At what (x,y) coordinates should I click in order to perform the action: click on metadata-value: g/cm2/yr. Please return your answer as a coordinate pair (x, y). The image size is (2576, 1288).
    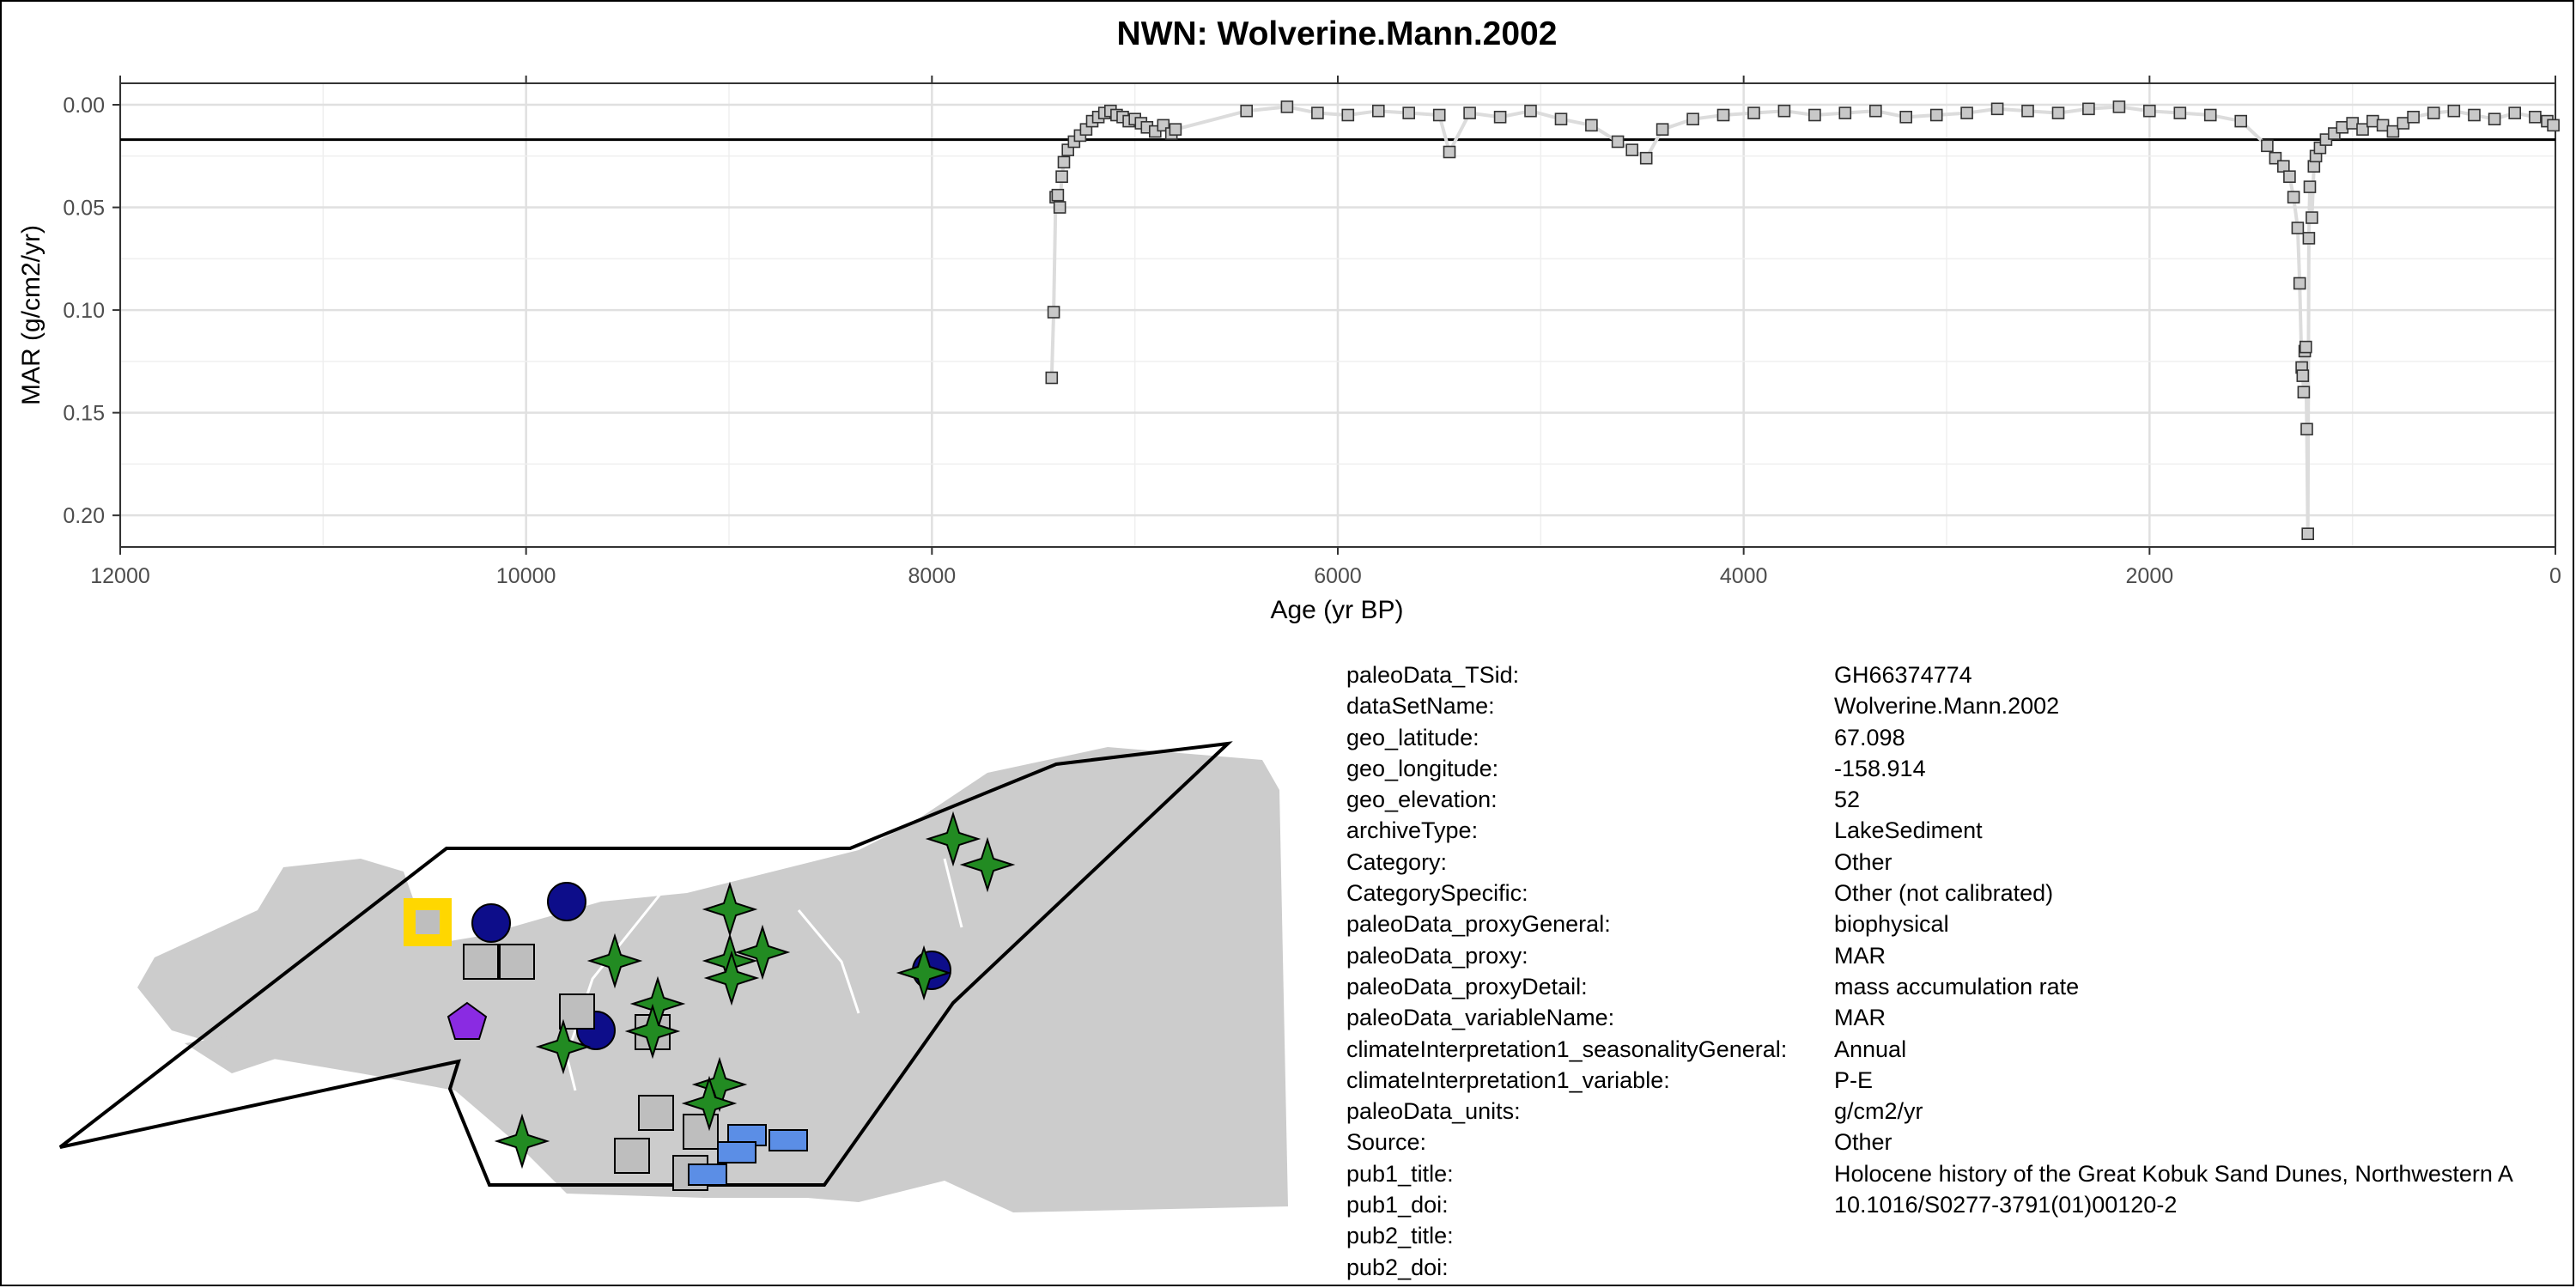
    Looking at the image, I should click on (1879, 1111).